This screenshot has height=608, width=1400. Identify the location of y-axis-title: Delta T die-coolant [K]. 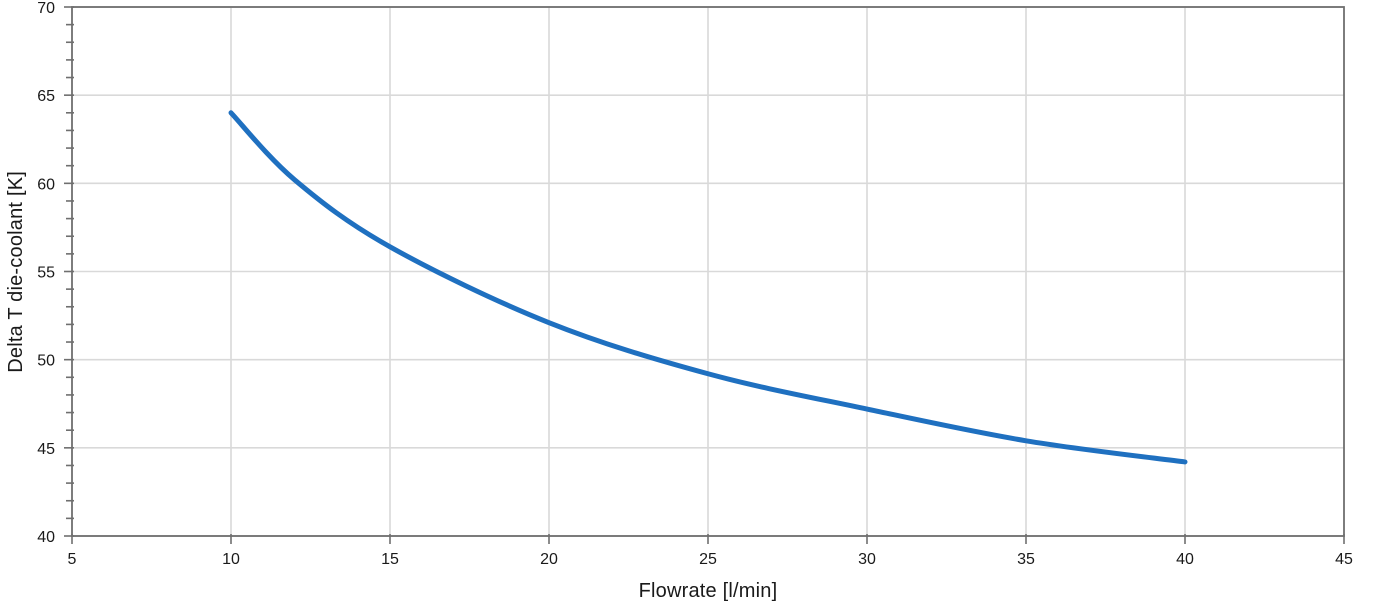
(16, 271).